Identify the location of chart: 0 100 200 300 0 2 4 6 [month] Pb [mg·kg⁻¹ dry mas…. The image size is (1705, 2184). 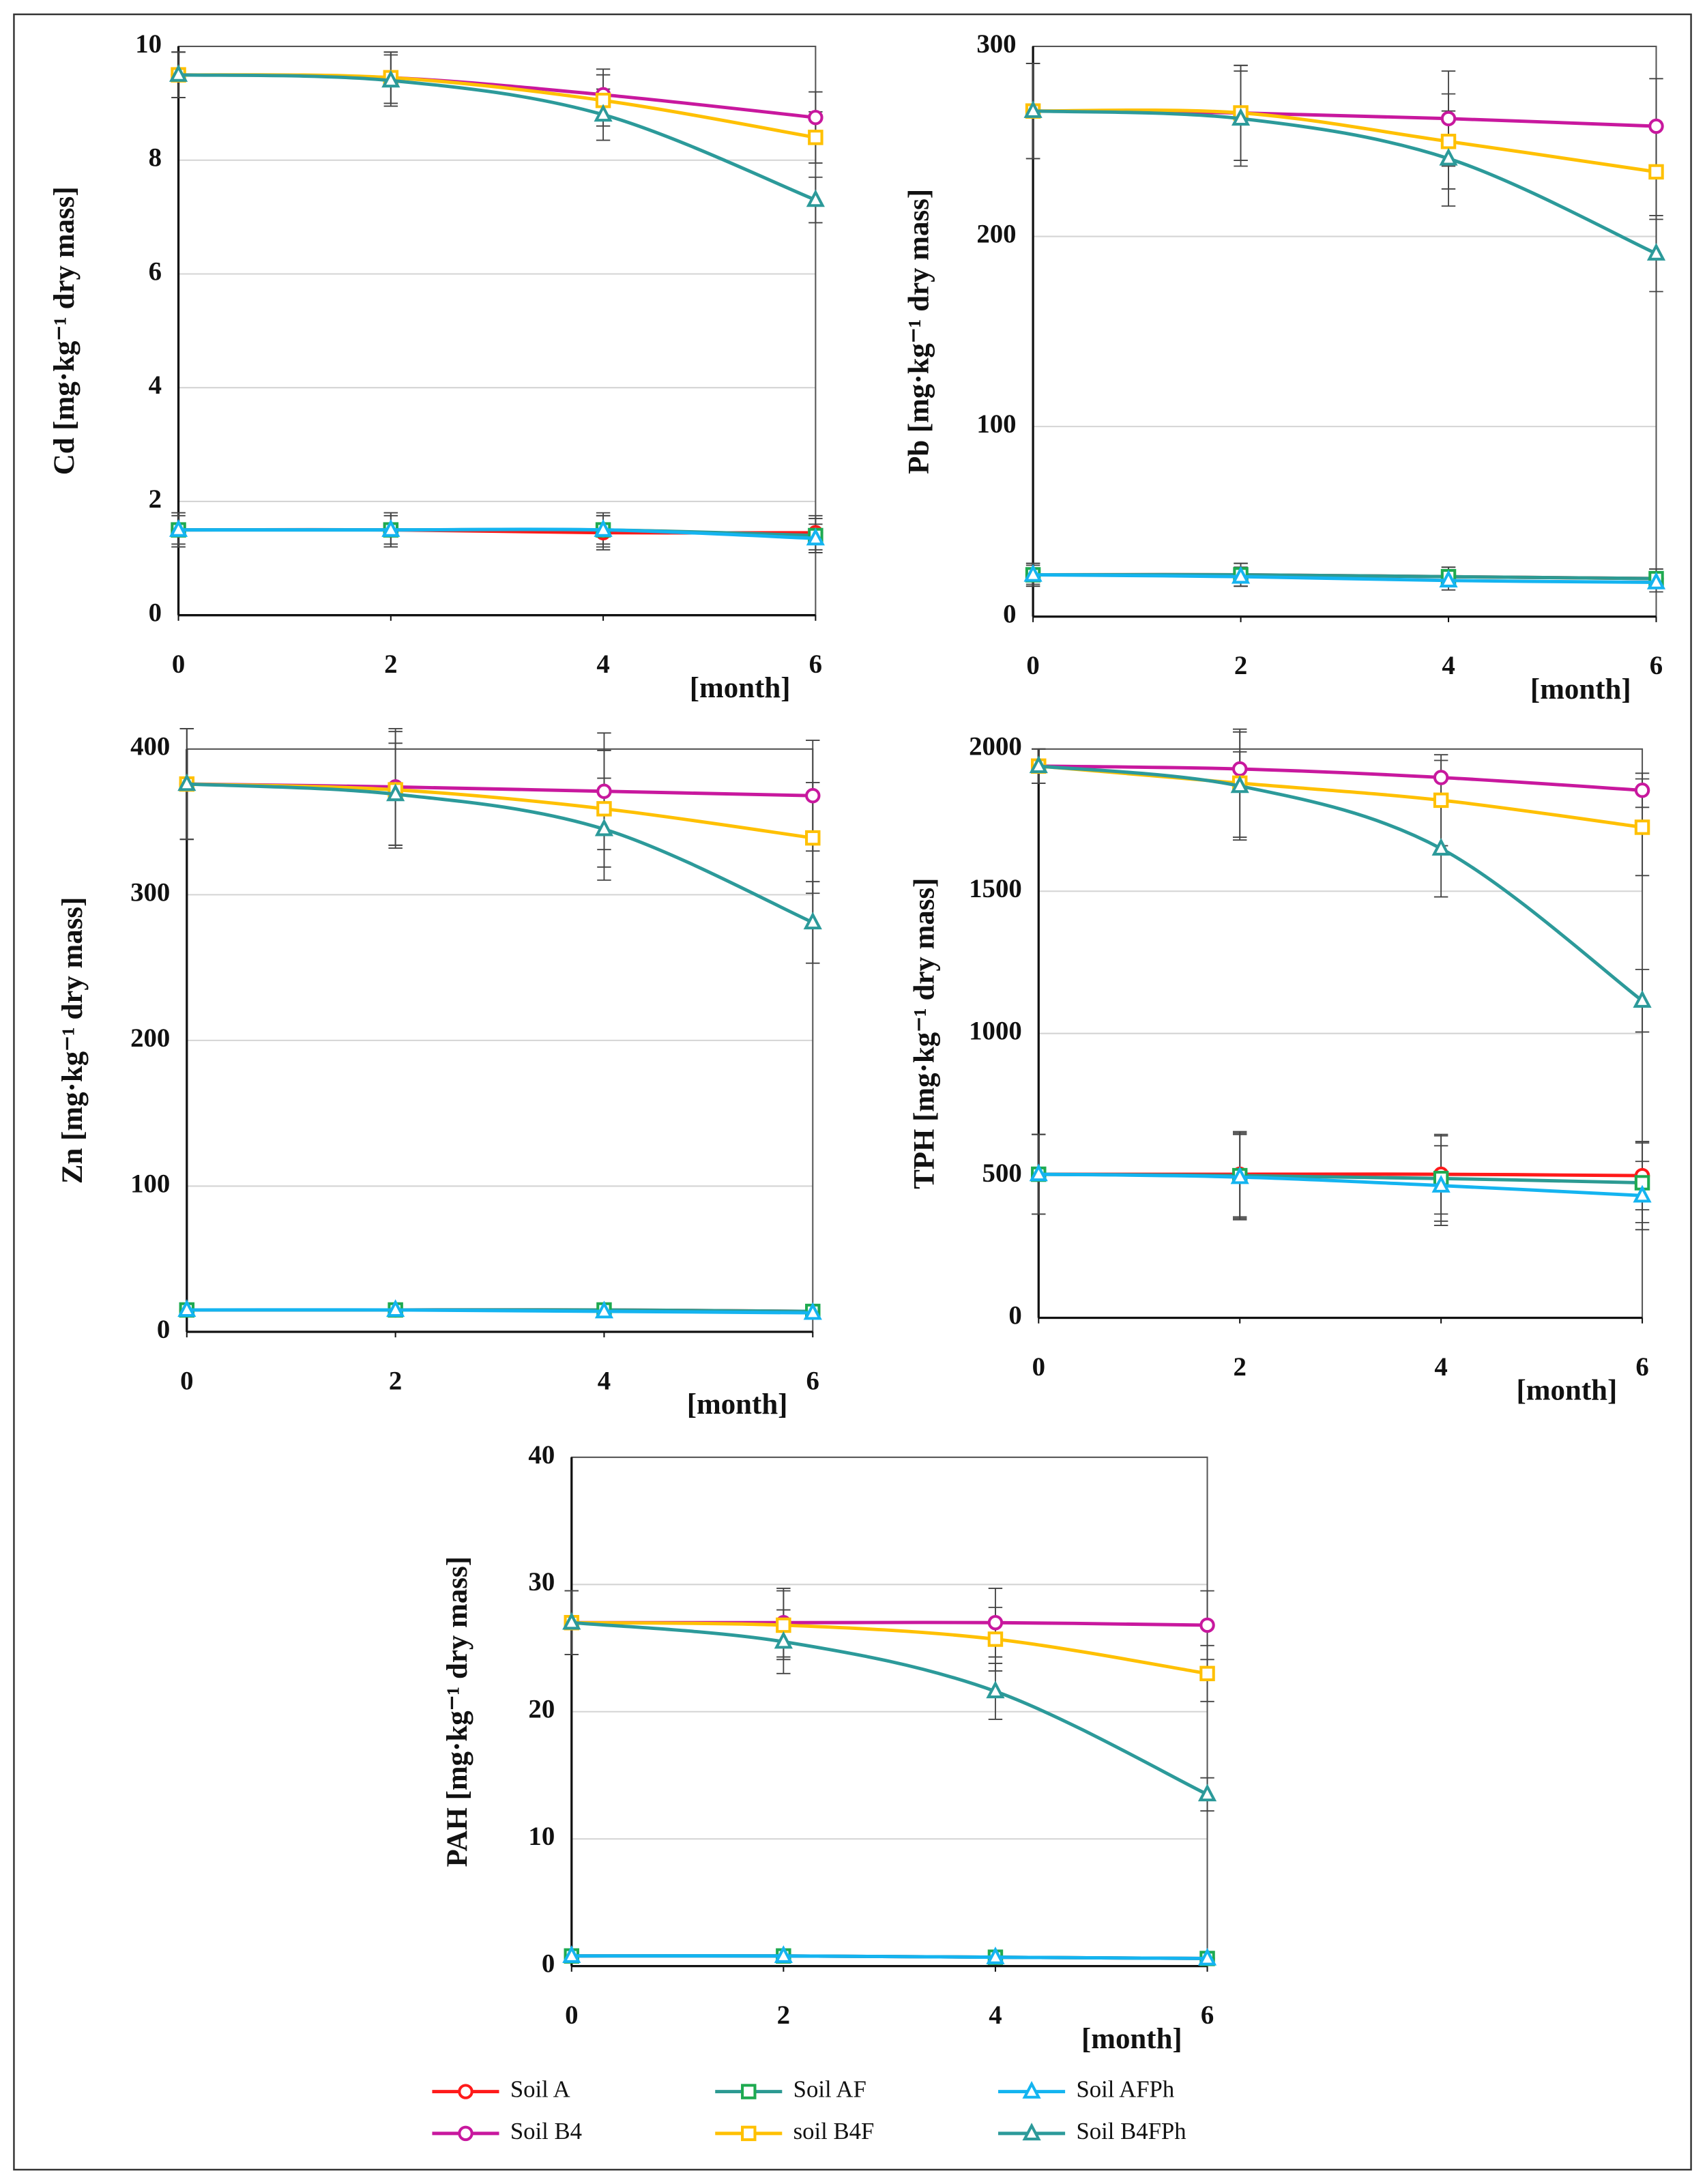
(1284, 367).